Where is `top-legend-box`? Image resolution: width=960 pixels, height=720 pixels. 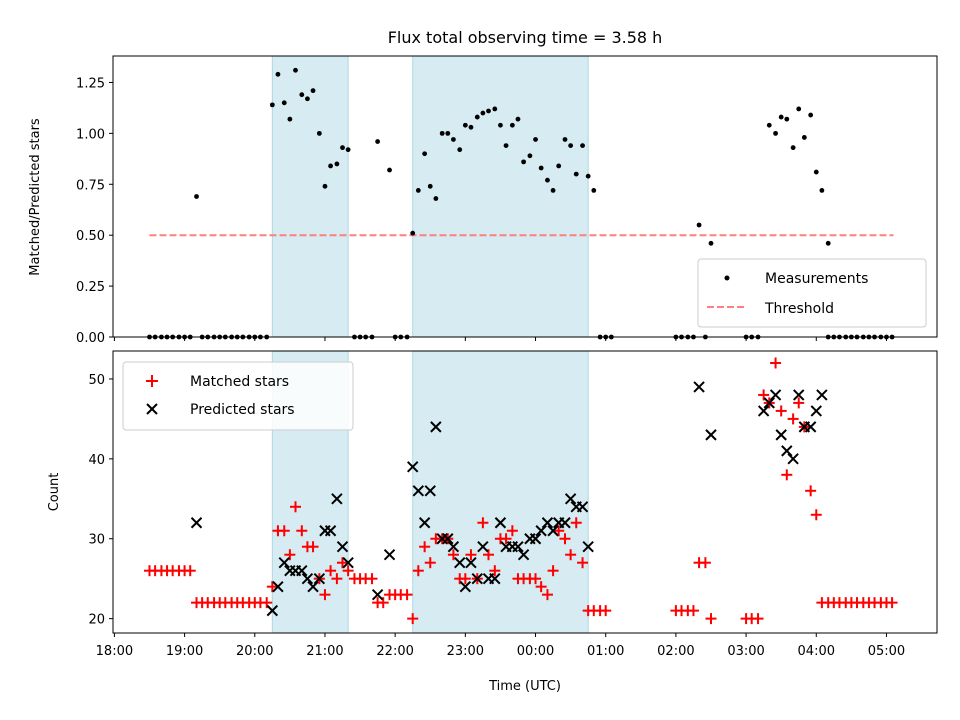 top-legend-box is located at coordinates (812, 293).